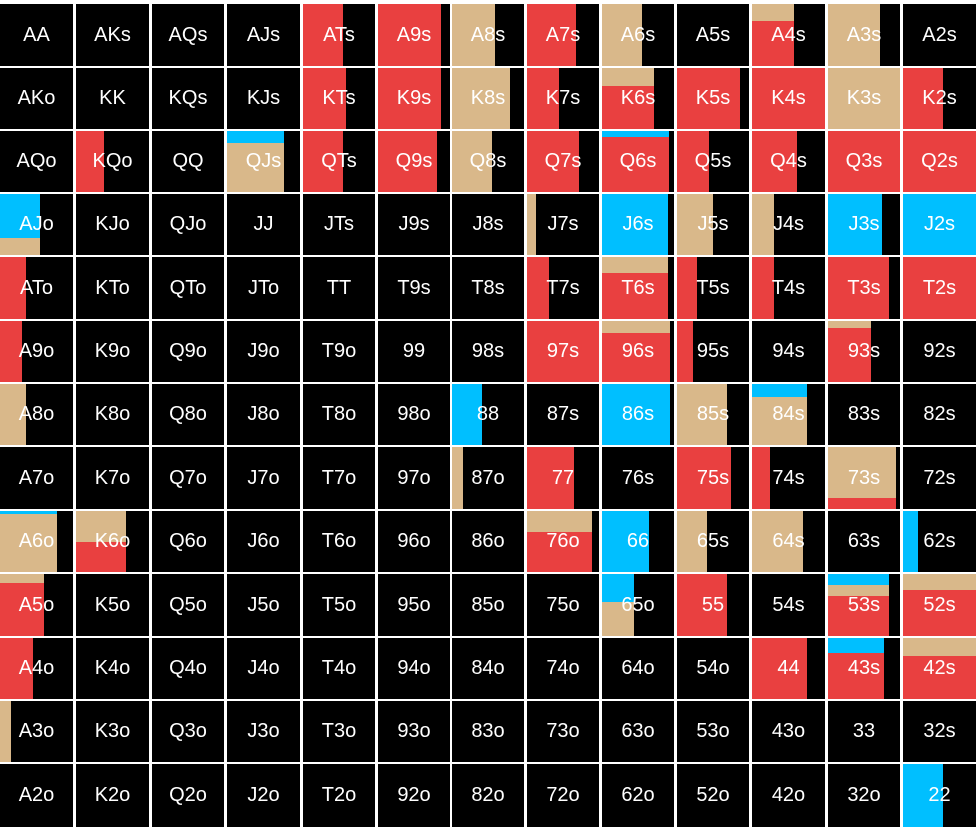 The height and width of the screenshot is (827, 976). What do you see at coordinates (788, 795) in the screenshot?
I see `hand-cell-42o: 42o` at bounding box center [788, 795].